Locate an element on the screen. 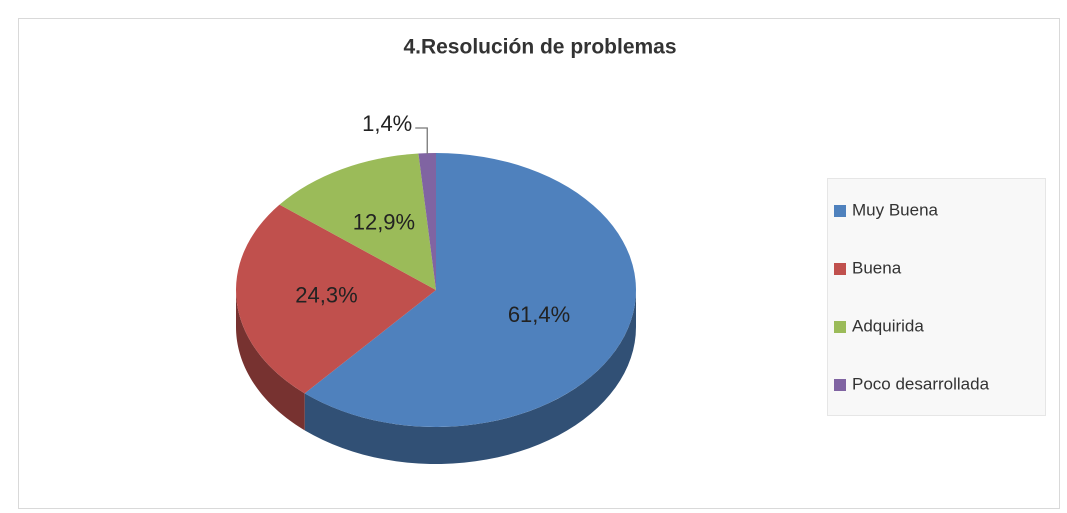  data-label: 61,4% is located at coordinates (539, 314).